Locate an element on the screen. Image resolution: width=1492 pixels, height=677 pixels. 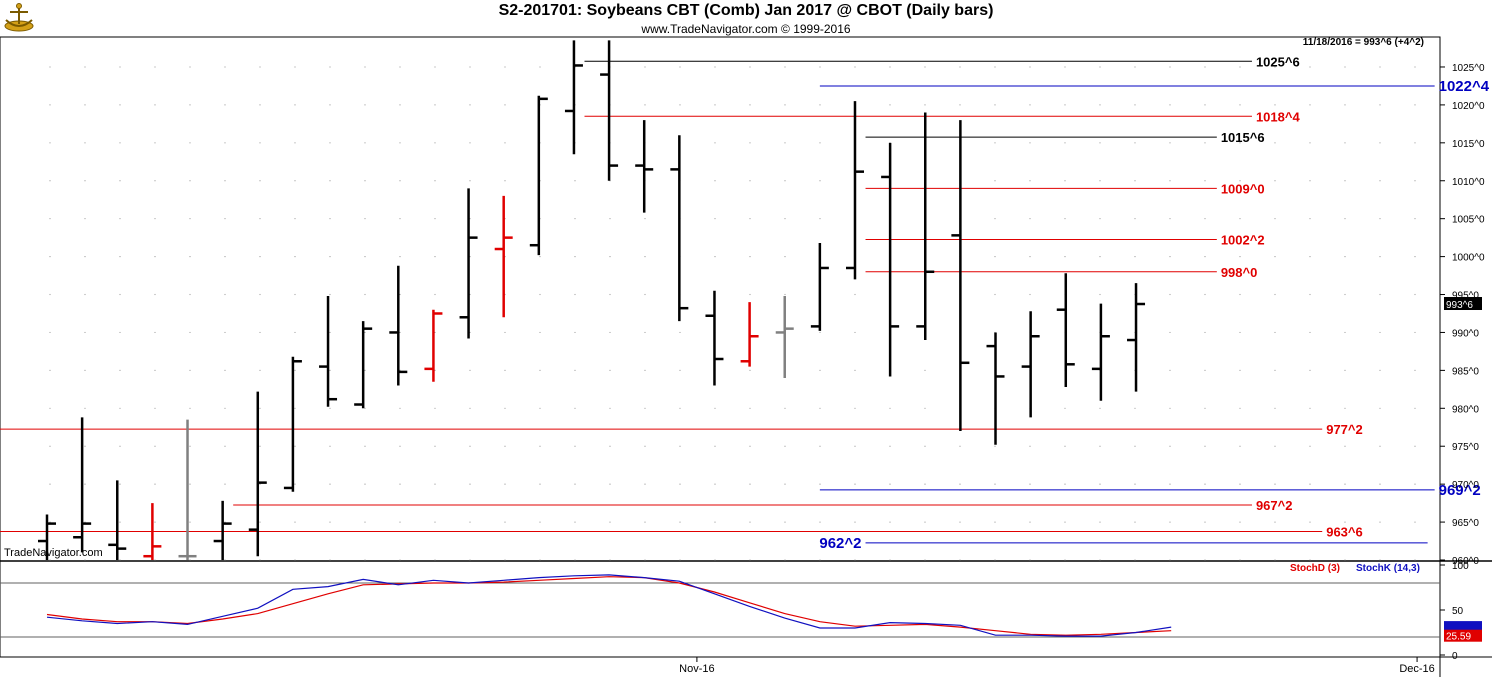
level-label: 1018^4 is located at coordinates (1278, 116).